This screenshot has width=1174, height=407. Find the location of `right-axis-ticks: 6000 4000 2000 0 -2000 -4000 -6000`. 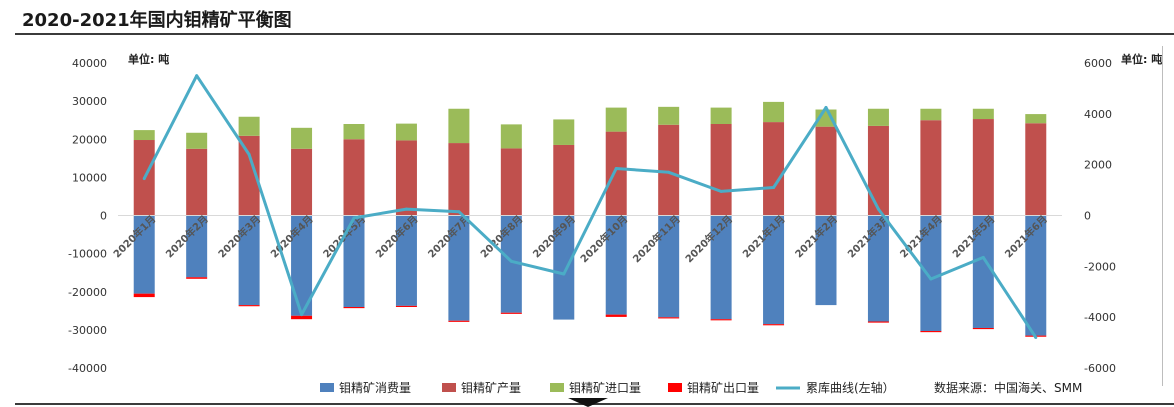

right-axis-ticks: 6000 4000 2000 0 -2000 -4000 -6000 is located at coordinates (1100, 216).